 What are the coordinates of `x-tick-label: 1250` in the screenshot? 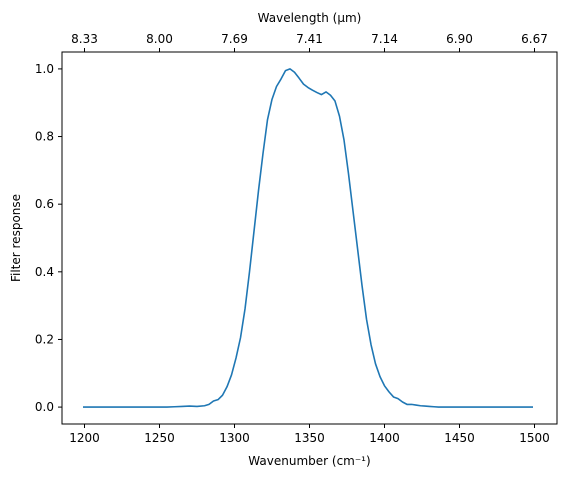 It's located at (159, 438).